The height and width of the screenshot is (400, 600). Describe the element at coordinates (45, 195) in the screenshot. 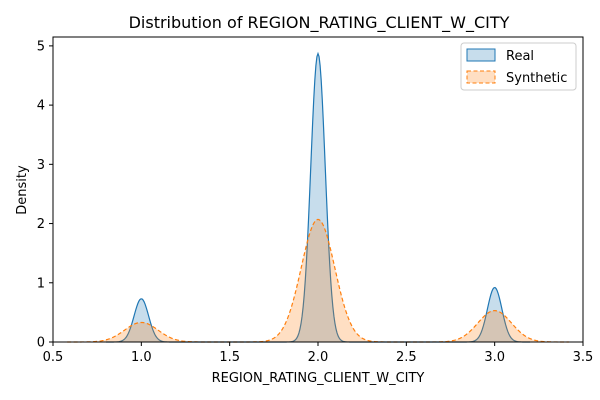

I see `y-axis: 0 1 2 3 4 5` at that location.